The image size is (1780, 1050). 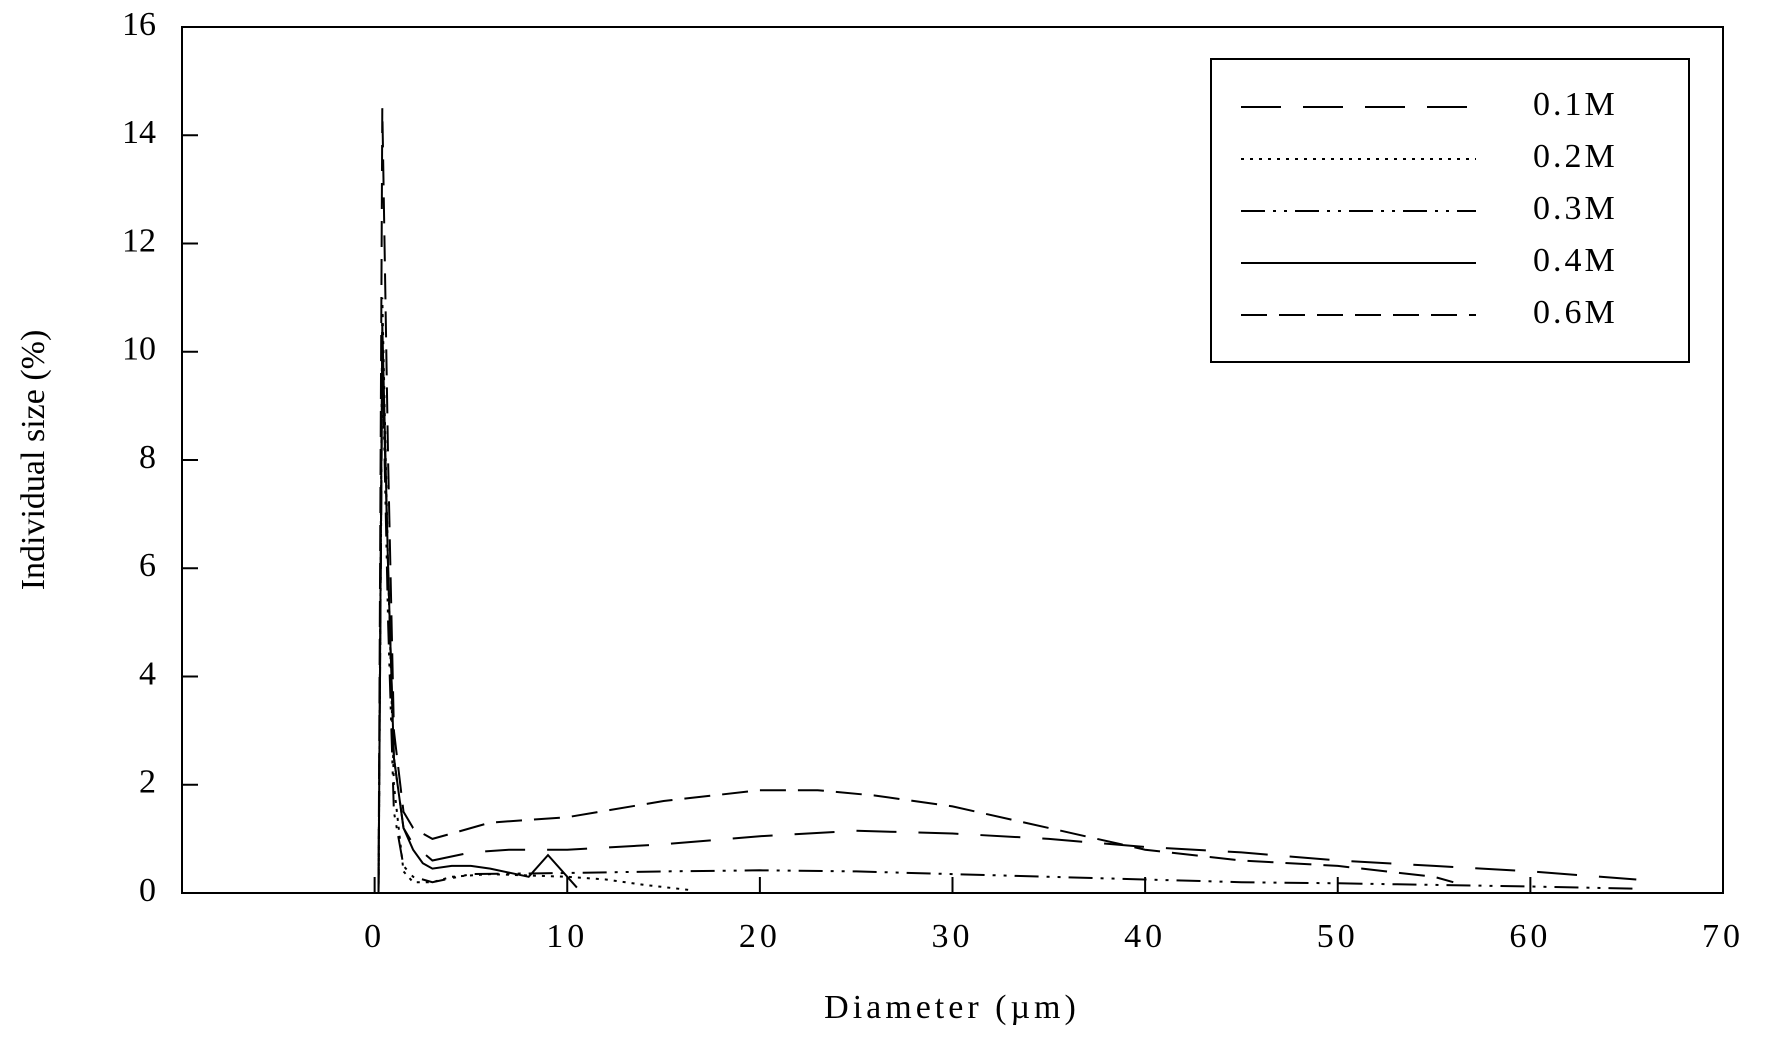 I want to click on y-tick-label: 12, so click(x=139, y=240).